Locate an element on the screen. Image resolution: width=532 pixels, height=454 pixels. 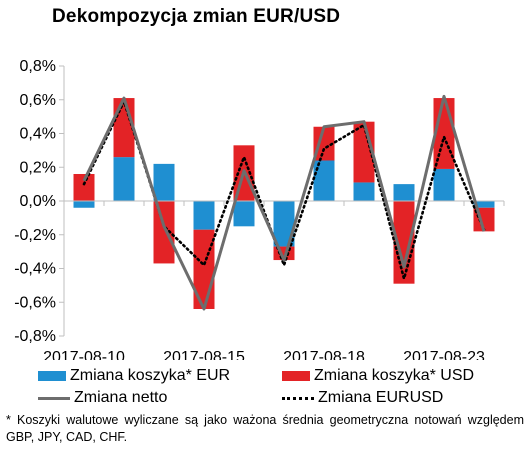
legend-item-eurusd: Zmiana EURUSD is located at coordinates (362, 398).